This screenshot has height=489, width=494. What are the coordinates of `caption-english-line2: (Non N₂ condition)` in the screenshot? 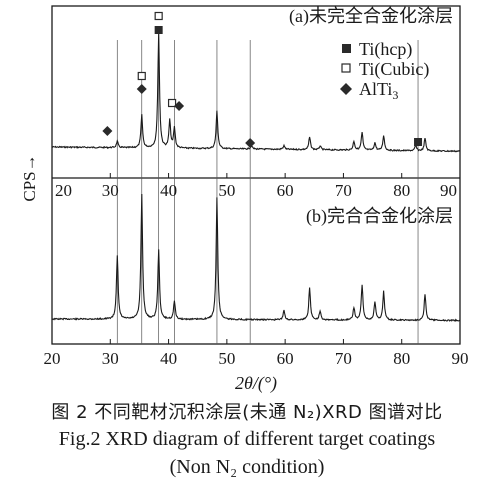 It's located at (247, 467).